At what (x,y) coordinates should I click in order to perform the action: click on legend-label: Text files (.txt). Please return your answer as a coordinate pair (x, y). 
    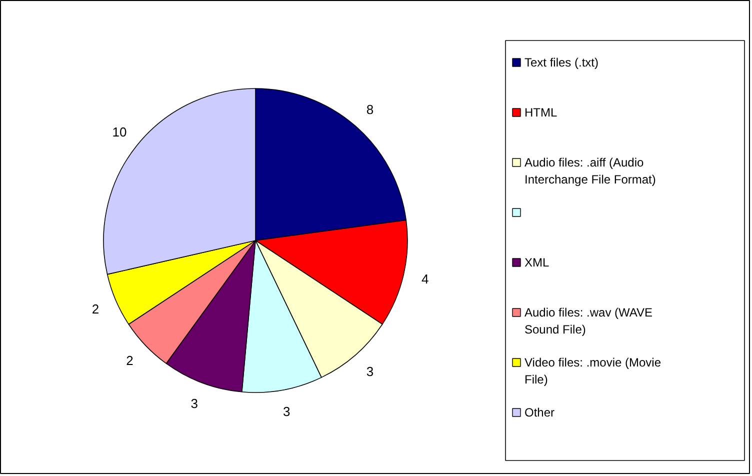
    Looking at the image, I should click on (561, 63).